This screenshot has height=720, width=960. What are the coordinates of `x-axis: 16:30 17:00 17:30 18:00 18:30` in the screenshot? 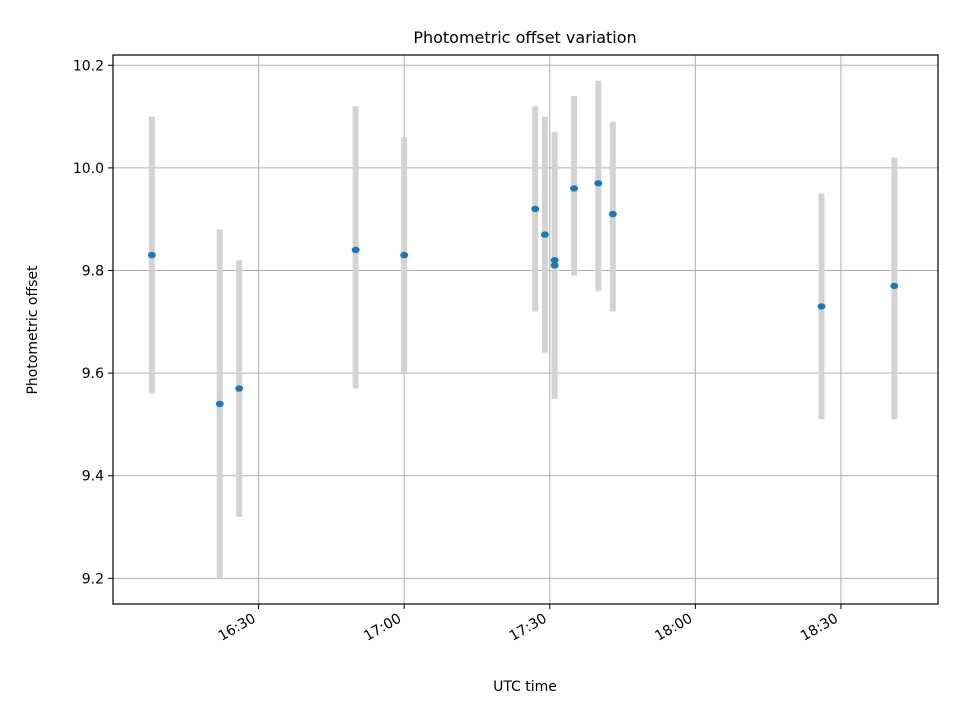 It's located at (529, 624).